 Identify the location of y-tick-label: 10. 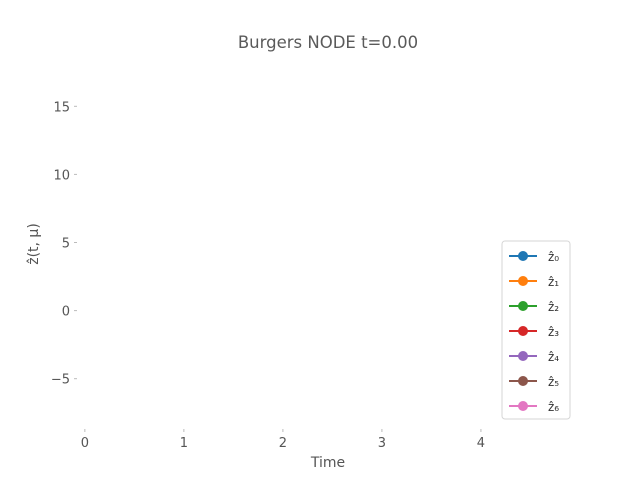
(61, 175).